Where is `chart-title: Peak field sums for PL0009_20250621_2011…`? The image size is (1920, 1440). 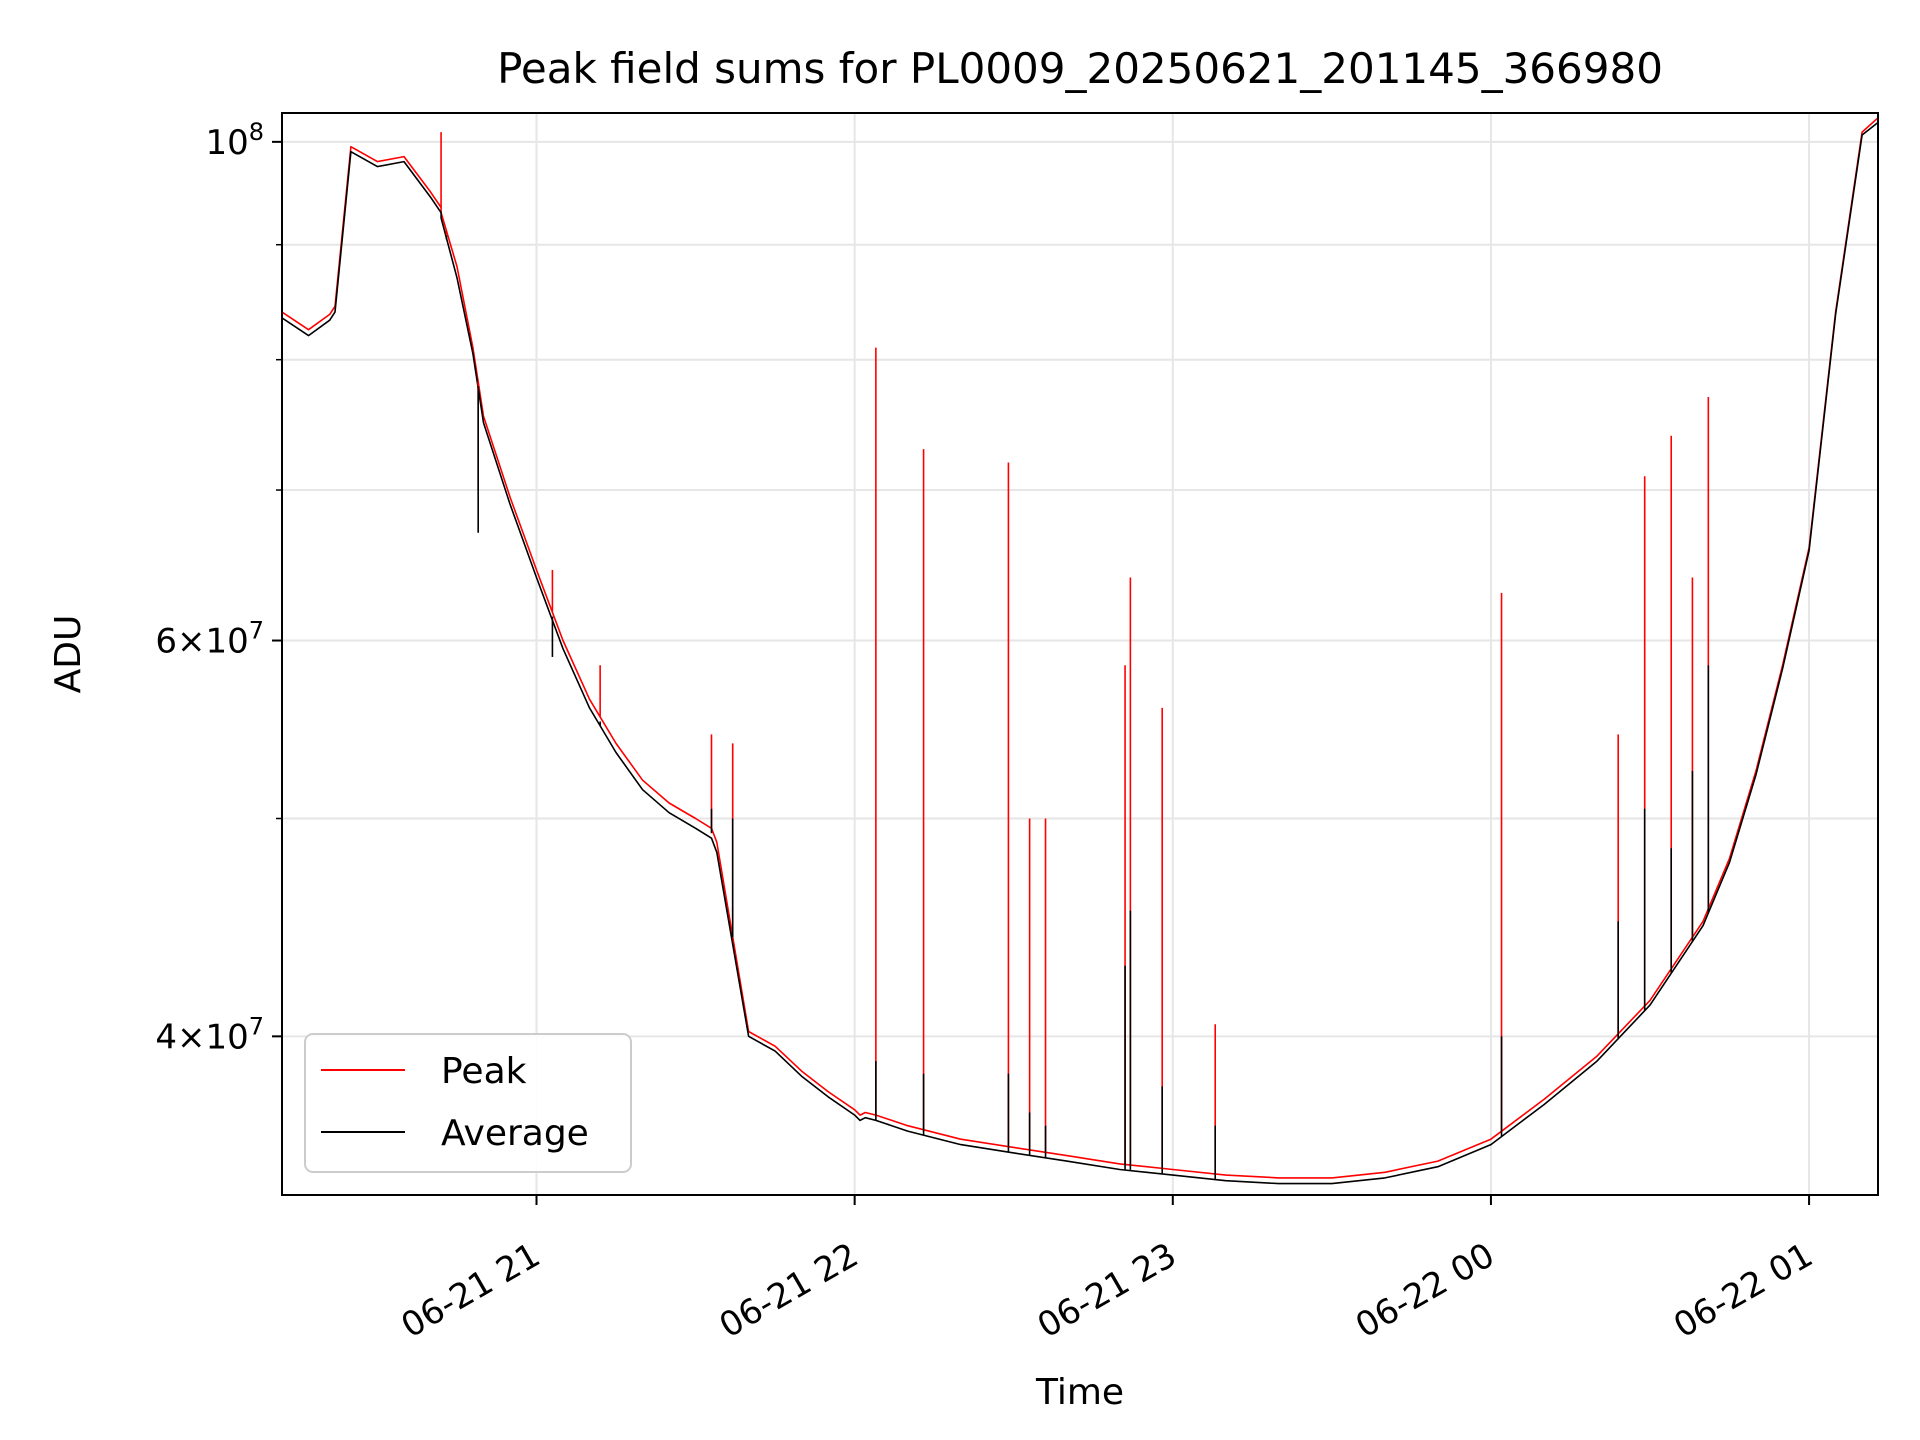 chart-title: Peak field sums for PL0009_20250621_2011… is located at coordinates (1080, 68).